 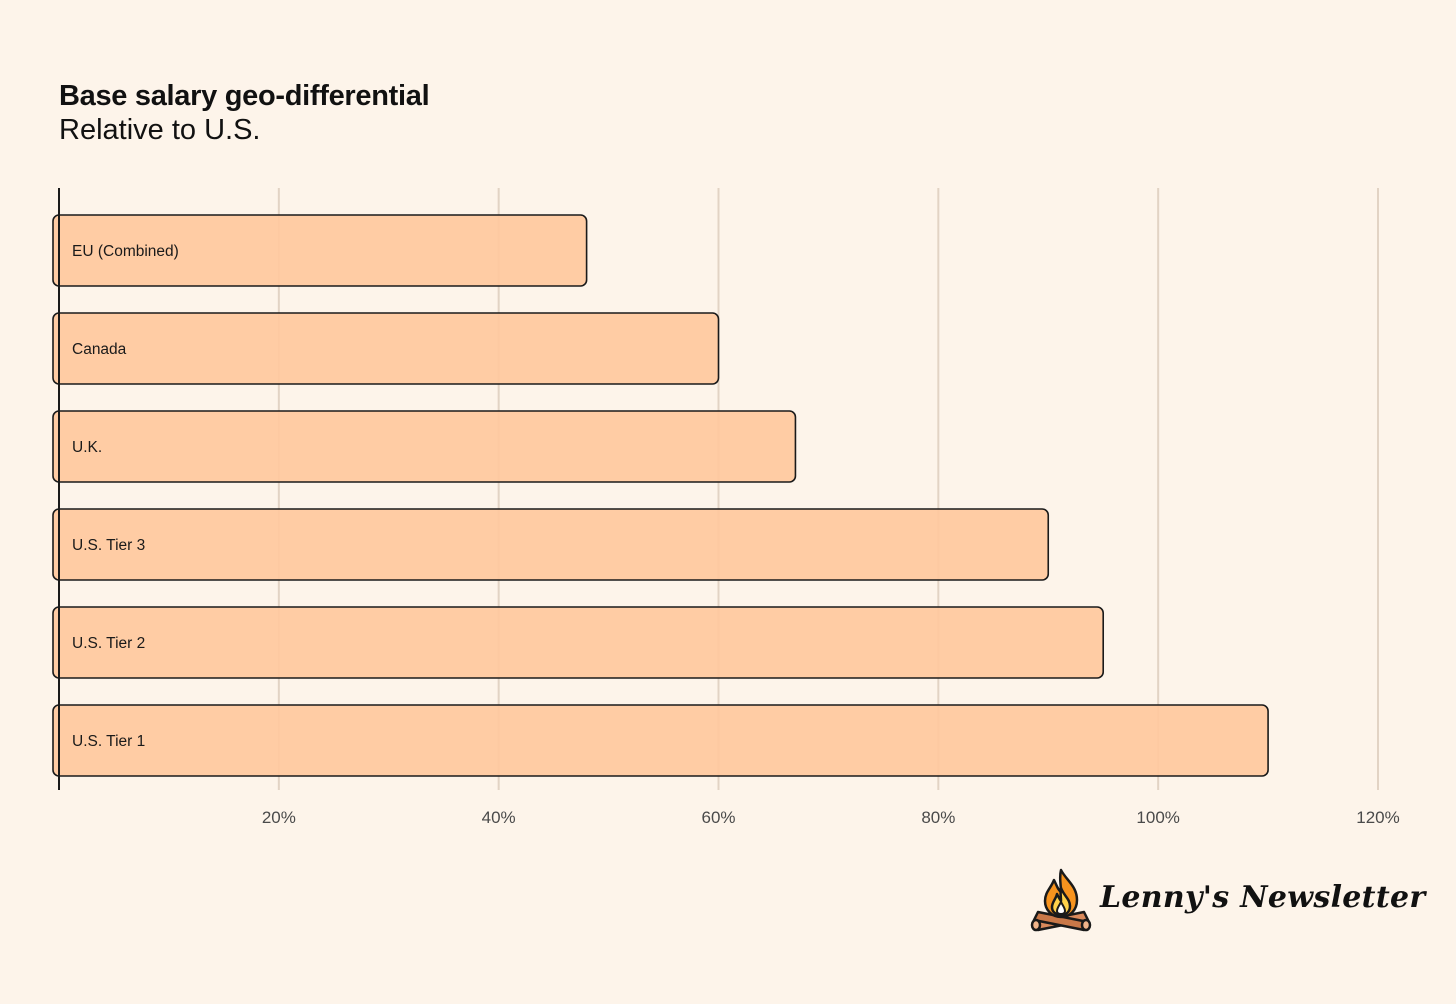 I want to click on logo-text: Lenny's Newsletter, so click(x=1263, y=897).